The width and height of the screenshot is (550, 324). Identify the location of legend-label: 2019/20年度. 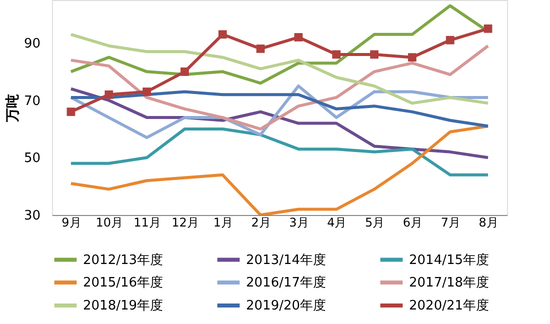
(286, 306).